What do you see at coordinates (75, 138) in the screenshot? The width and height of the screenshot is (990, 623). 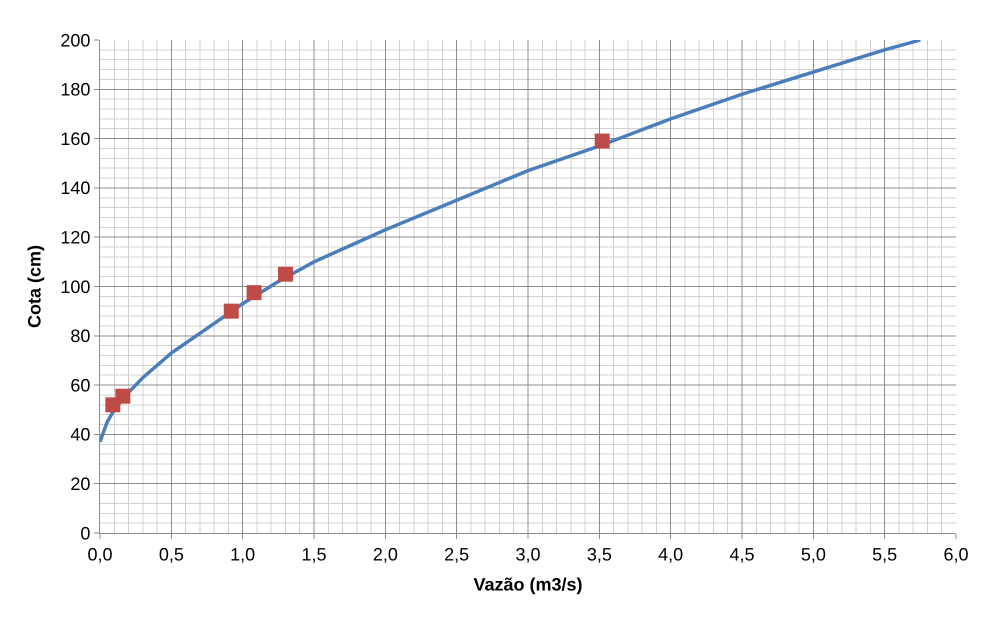 I see `y-tick-label: 160` at bounding box center [75, 138].